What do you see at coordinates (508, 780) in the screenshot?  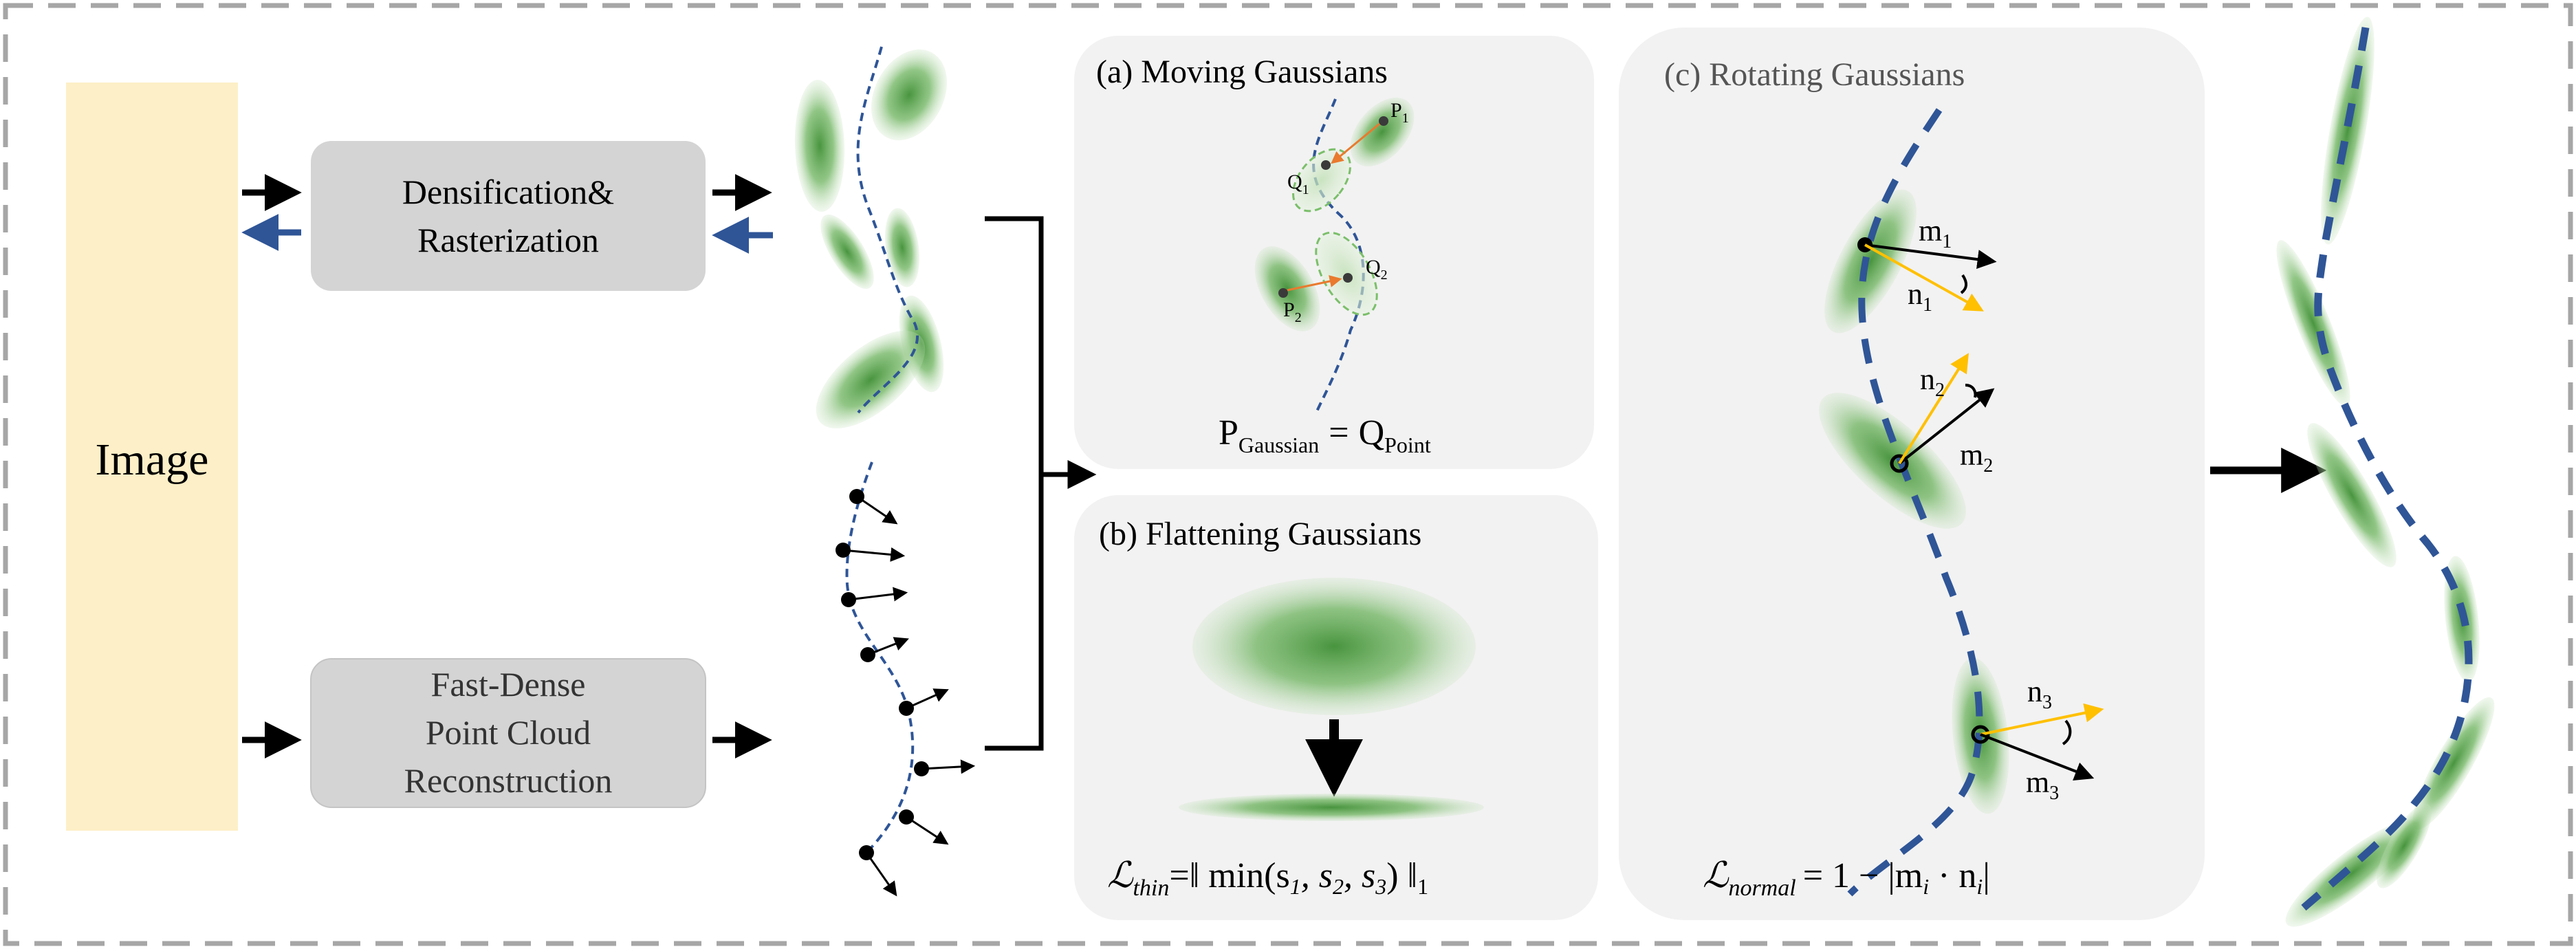 I see `pointcloud-label-line3: Reconstruction` at bounding box center [508, 780].